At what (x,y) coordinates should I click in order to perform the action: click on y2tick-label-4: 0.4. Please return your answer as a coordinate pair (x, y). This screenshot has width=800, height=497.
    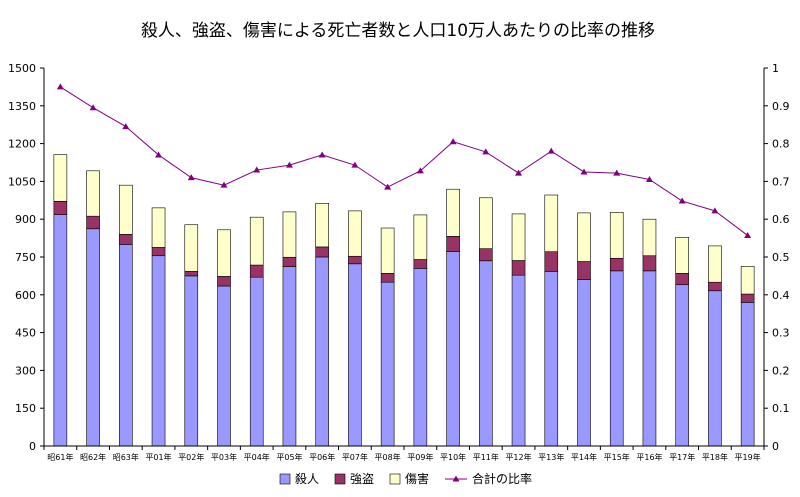
    Looking at the image, I should click on (781, 295).